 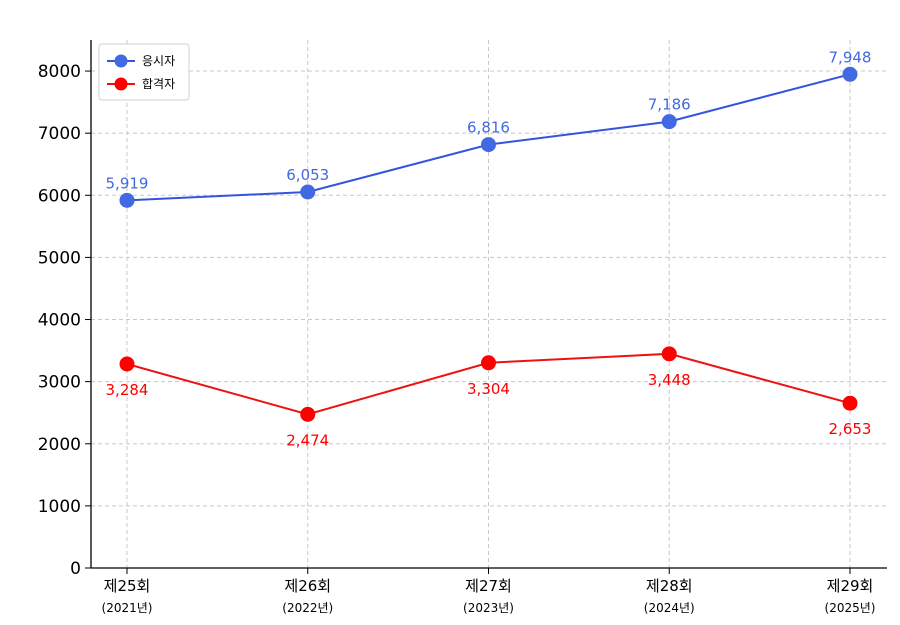 What do you see at coordinates (850, 586) in the screenshot?
I see `x-tick-label: 제29회` at bounding box center [850, 586].